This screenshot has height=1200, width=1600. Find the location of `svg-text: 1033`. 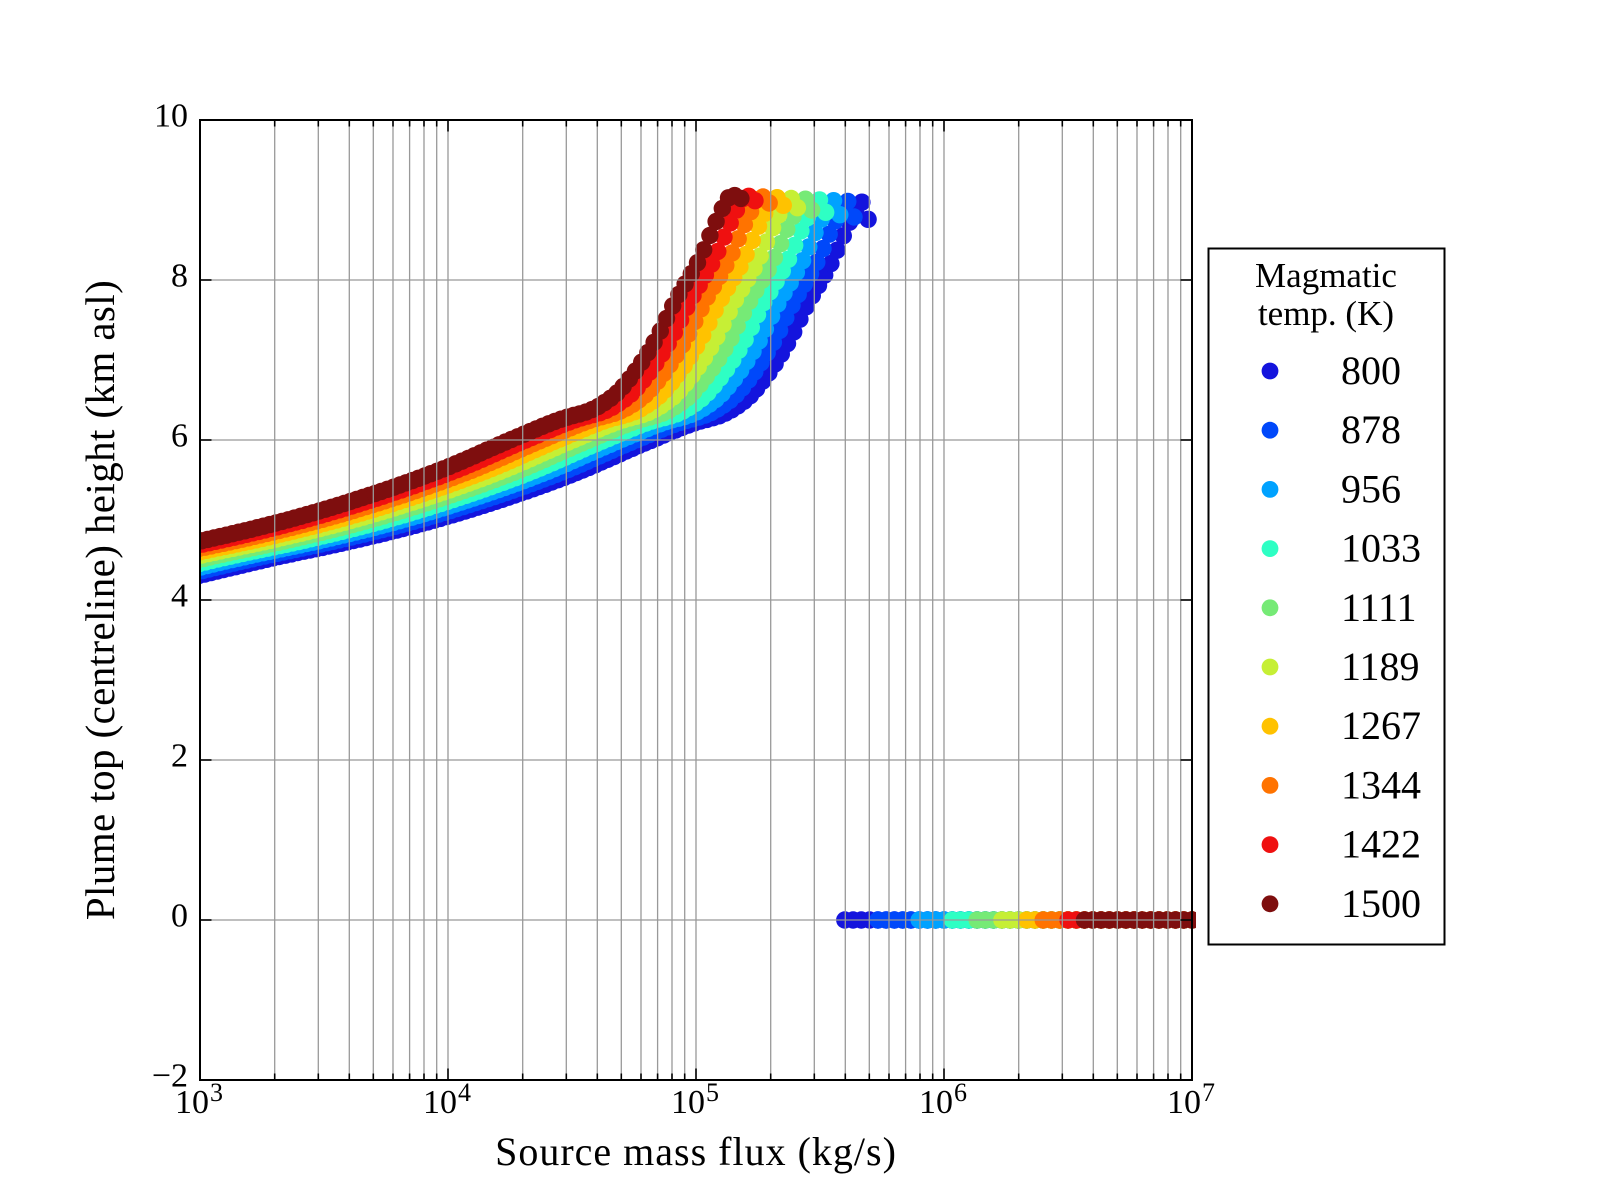

svg-text: 1033 is located at coordinates (1381, 548).